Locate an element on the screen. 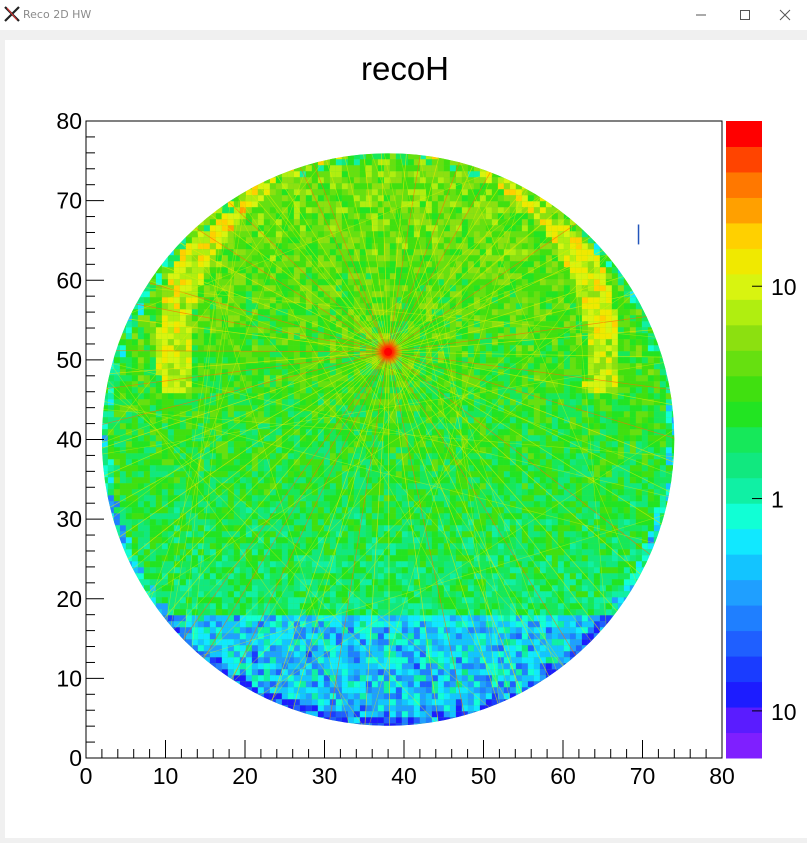 The width and height of the screenshot is (807, 843). maximize-button is located at coordinates (745, 15).